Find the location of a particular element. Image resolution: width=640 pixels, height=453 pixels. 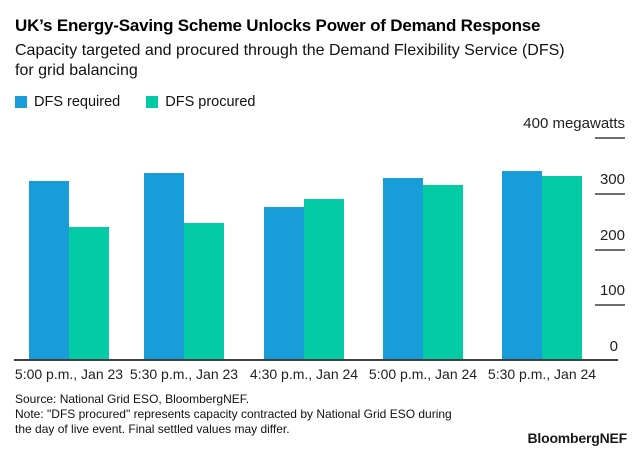

legend-label-dfs-procured: DFS procured is located at coordinates (210, 102).